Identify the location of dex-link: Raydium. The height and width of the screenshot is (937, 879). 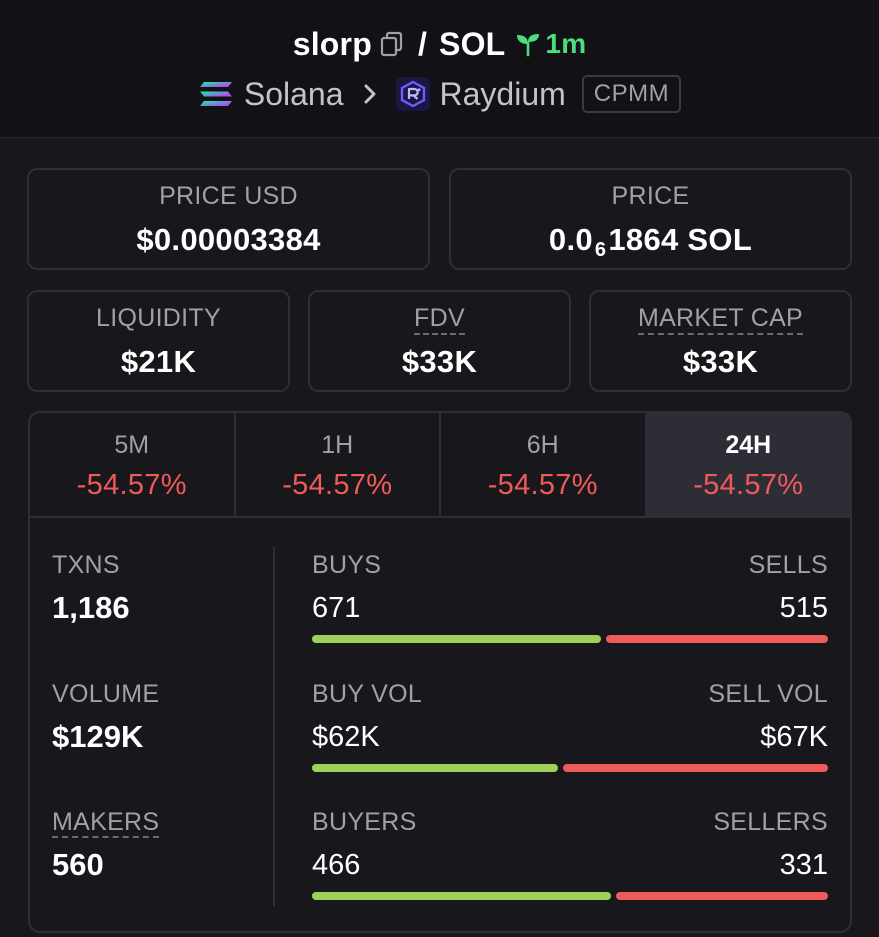
(480, 94).